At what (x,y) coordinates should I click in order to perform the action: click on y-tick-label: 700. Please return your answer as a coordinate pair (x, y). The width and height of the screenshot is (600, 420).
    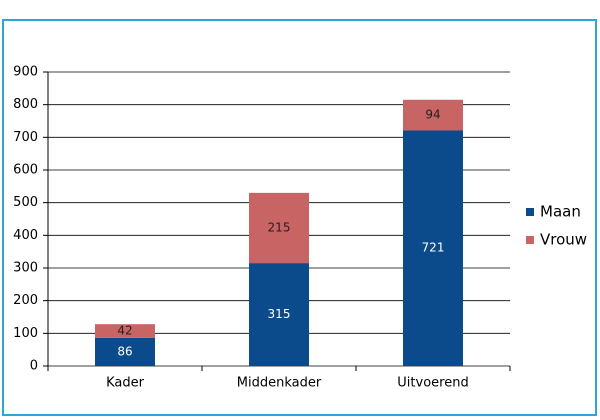
    Looking at the image, I should click on (25, 137).